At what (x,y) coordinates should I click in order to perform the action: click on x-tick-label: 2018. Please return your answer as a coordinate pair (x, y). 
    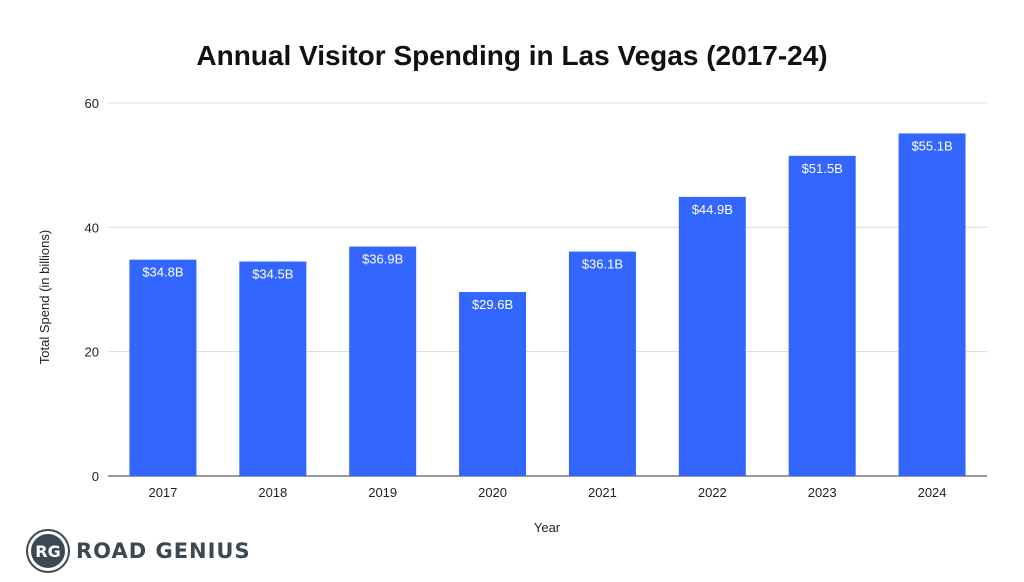
    Looking at the image, I should click on (272, 492).